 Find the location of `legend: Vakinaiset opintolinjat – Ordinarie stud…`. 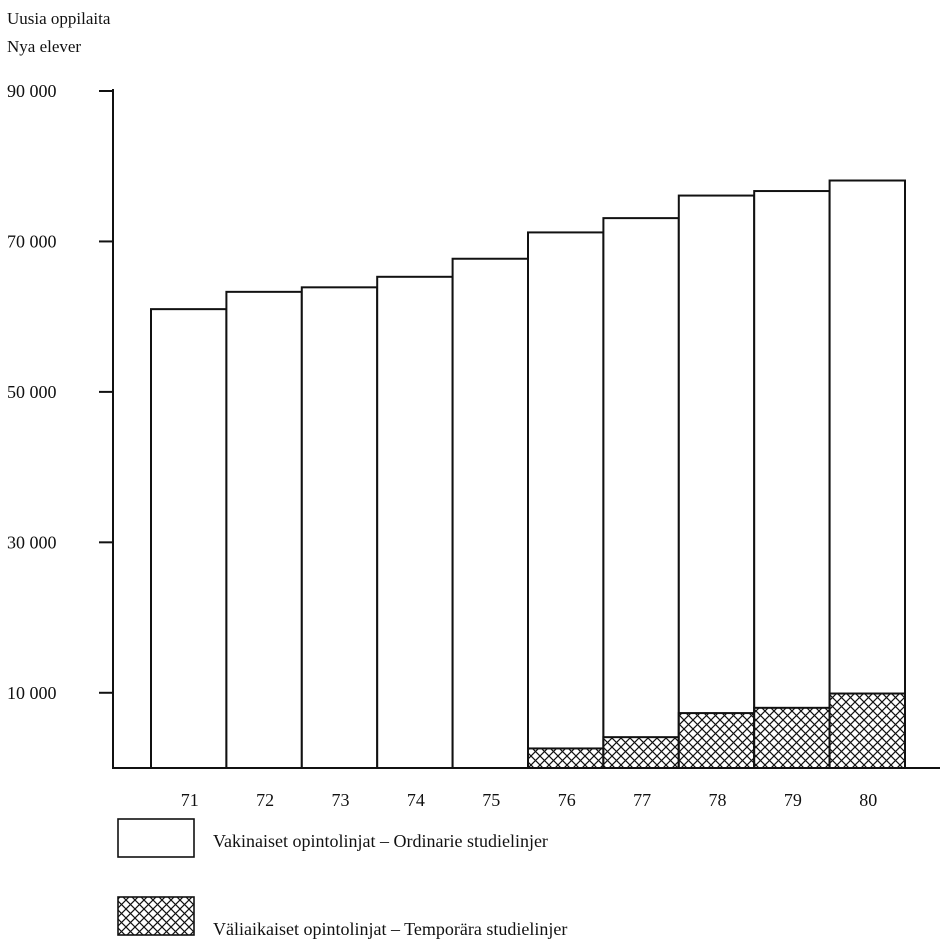

legend: Vakinaiset opintolinjat – Ordinarie stud… is located at coordinates (342, 878).